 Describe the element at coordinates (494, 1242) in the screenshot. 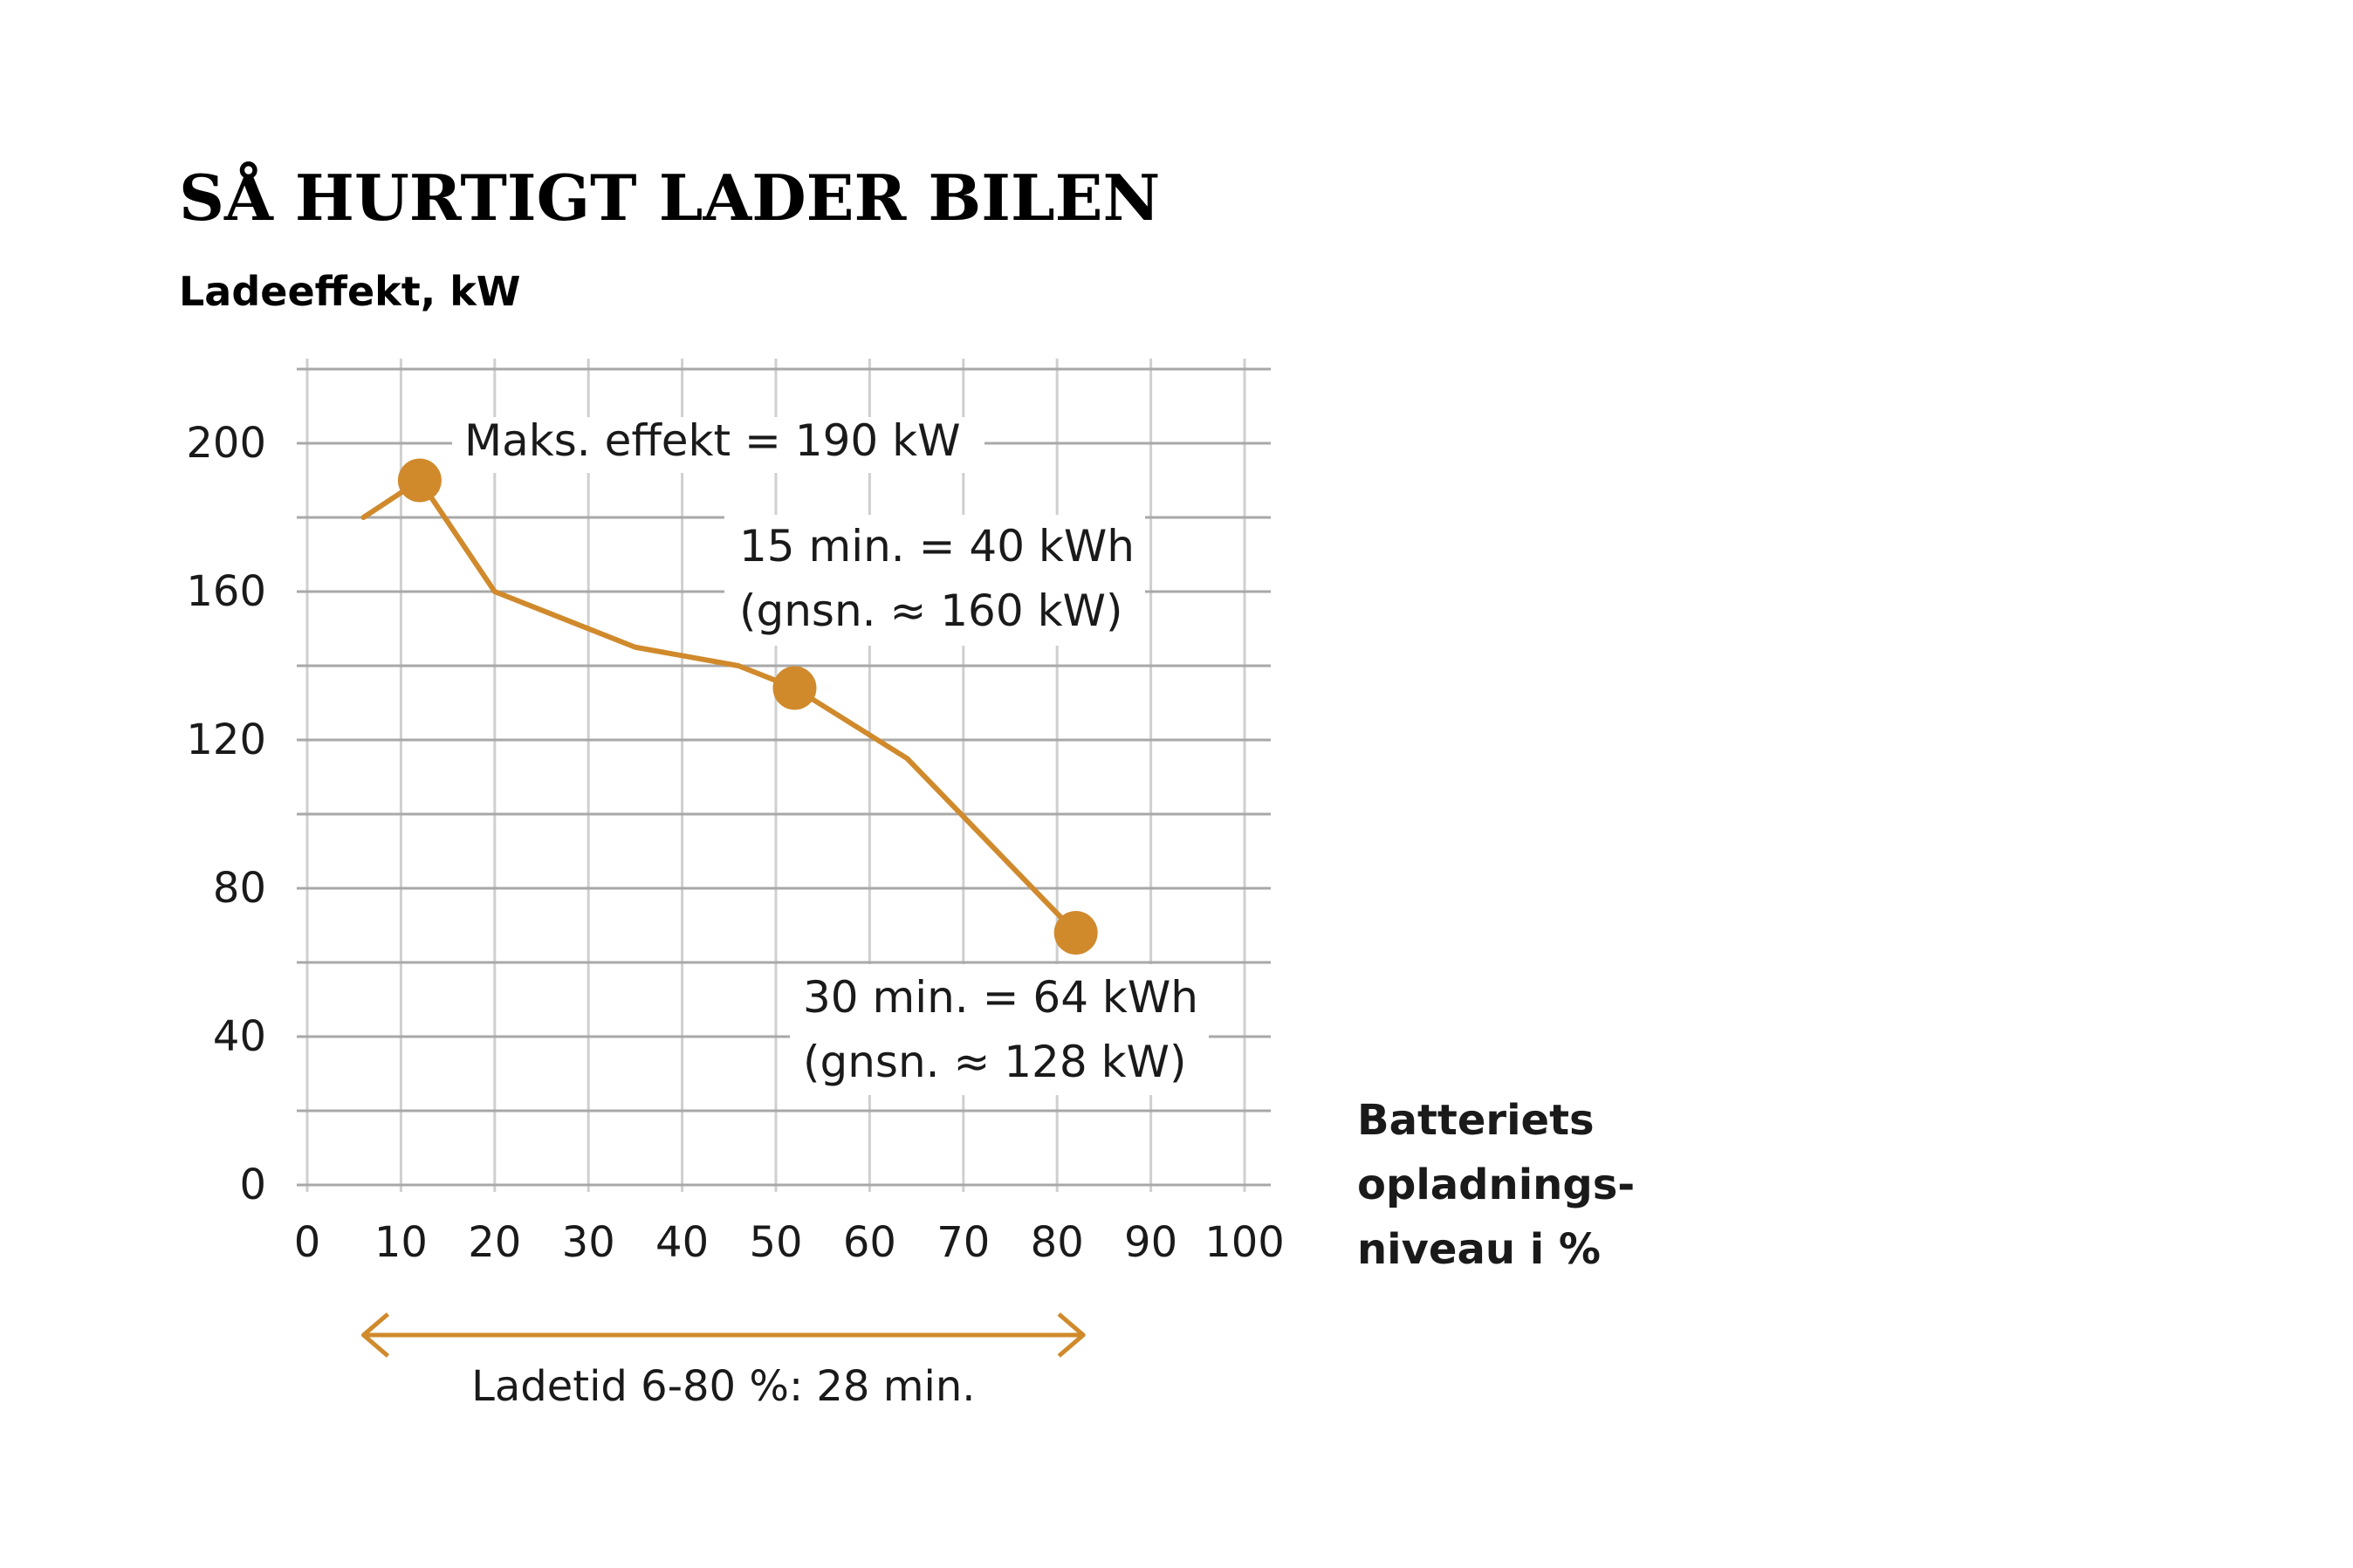

I see `x-tick-label-20: 20` at that location.